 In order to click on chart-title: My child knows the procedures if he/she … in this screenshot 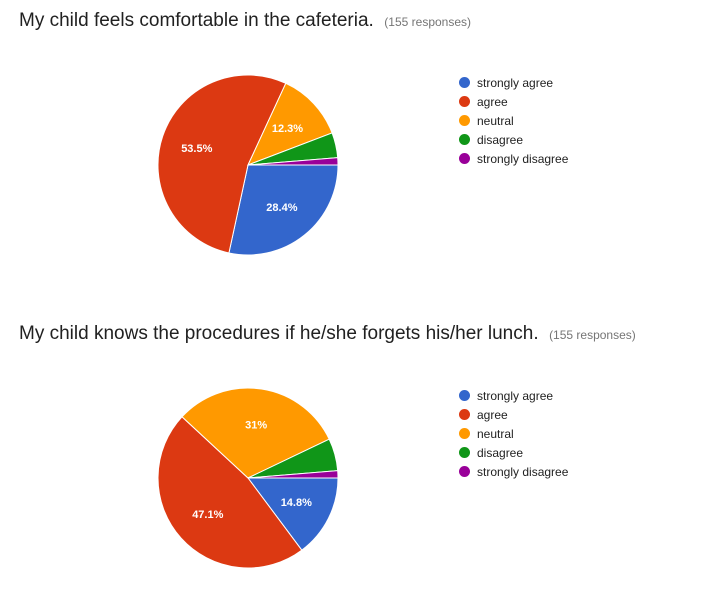, I will do `click(279, 333)`.